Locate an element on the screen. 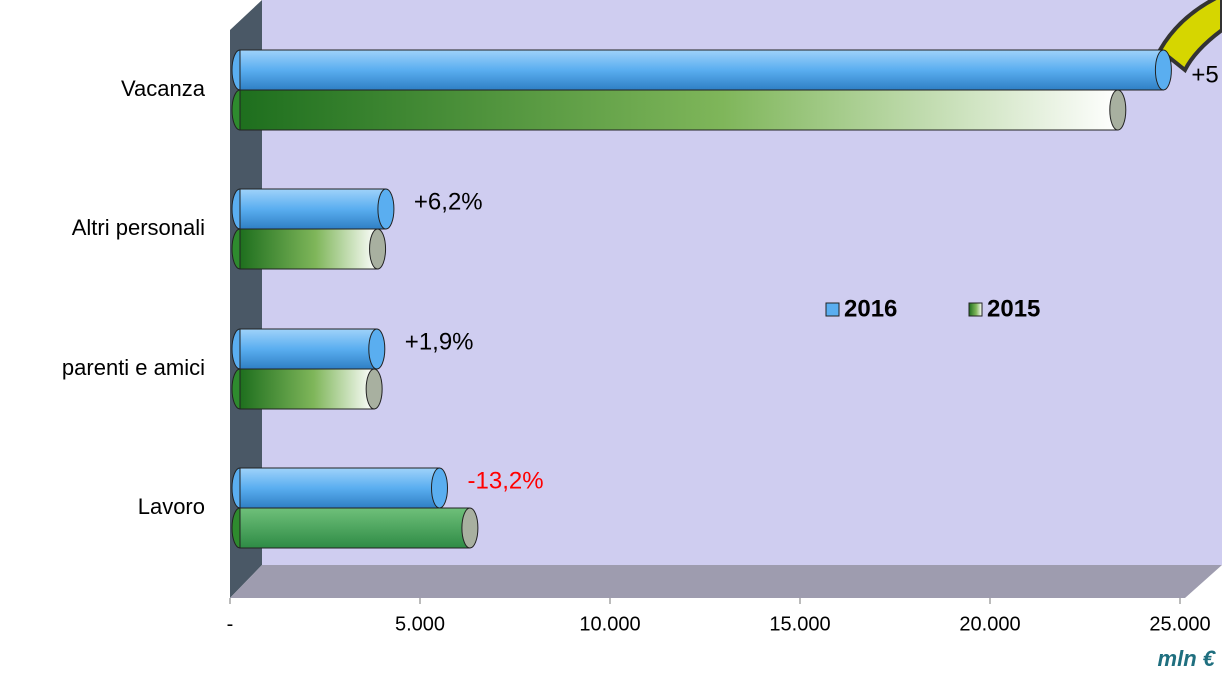  y-tick-label: parenti e amici is located at coordinates (133, 367).